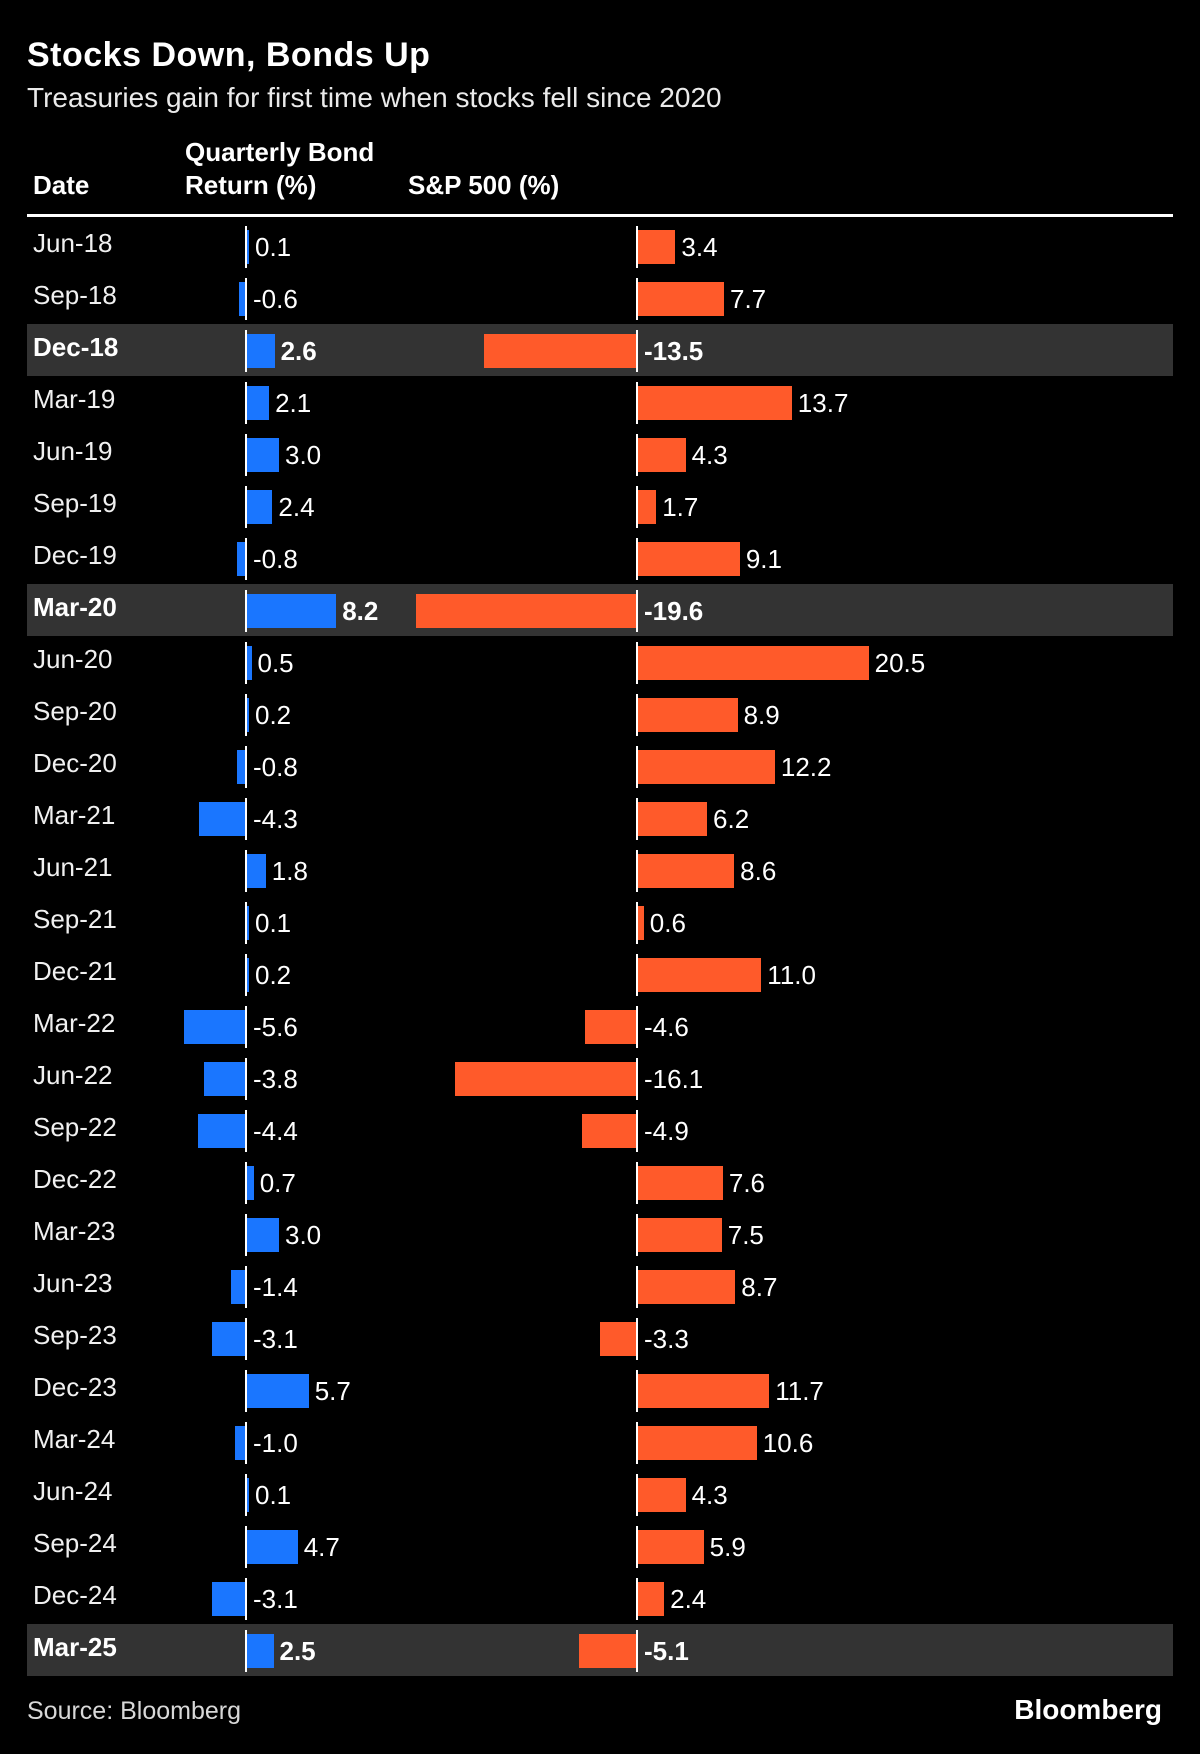 The width and height of the screenshot is (1200, 1754). What do you see at coordinates (600, 402) in the screenshot?
I see `table-row: Mar-19 2.1 13.7` at bounding box center [600, 402].